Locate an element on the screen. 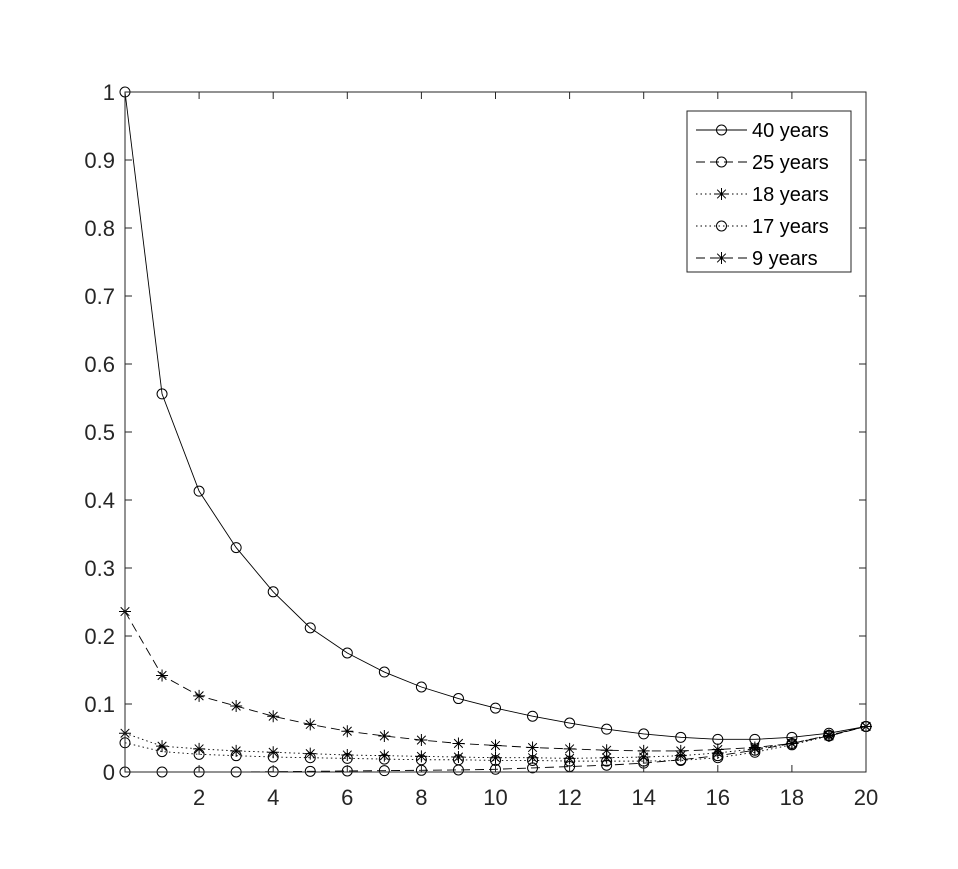 The image size is (958, 869). legend-item-1: 25 years is located at coordinates (762, 163).